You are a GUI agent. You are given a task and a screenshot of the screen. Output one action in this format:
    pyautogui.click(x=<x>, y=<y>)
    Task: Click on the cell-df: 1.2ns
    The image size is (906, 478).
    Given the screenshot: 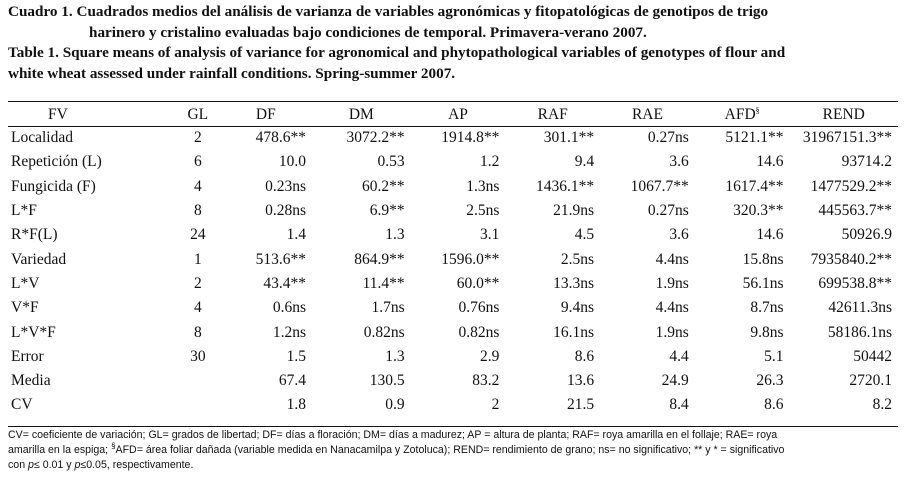 What is the action you would take?
    pyautogui.click(x=289, y=332)
    